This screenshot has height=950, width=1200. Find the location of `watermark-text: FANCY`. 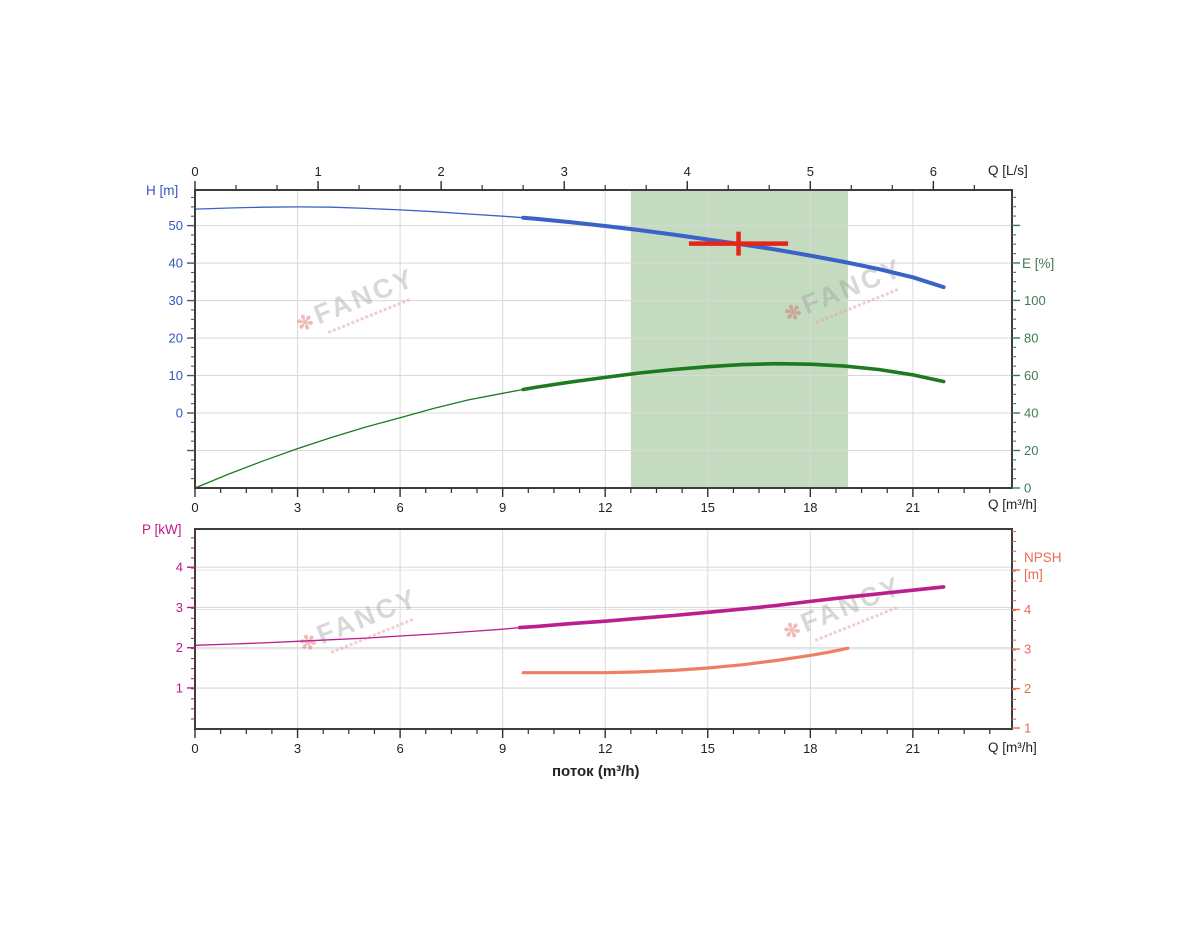

watermark-text: FANCY is located at coordinates (852, 604).